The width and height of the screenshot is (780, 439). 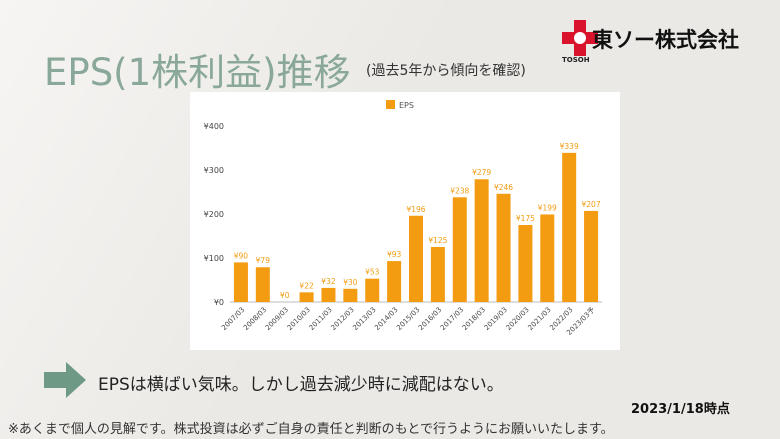 I want to click on company-logo, so click(x=580, y=38).